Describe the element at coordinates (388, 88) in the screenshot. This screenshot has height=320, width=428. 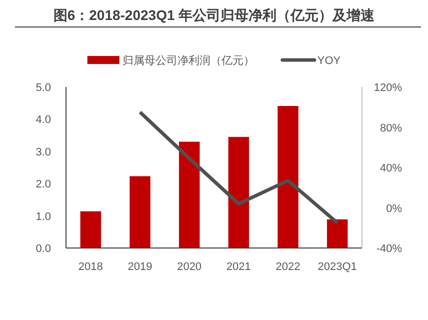
I see `y2-tick-label: 120%` at that location.